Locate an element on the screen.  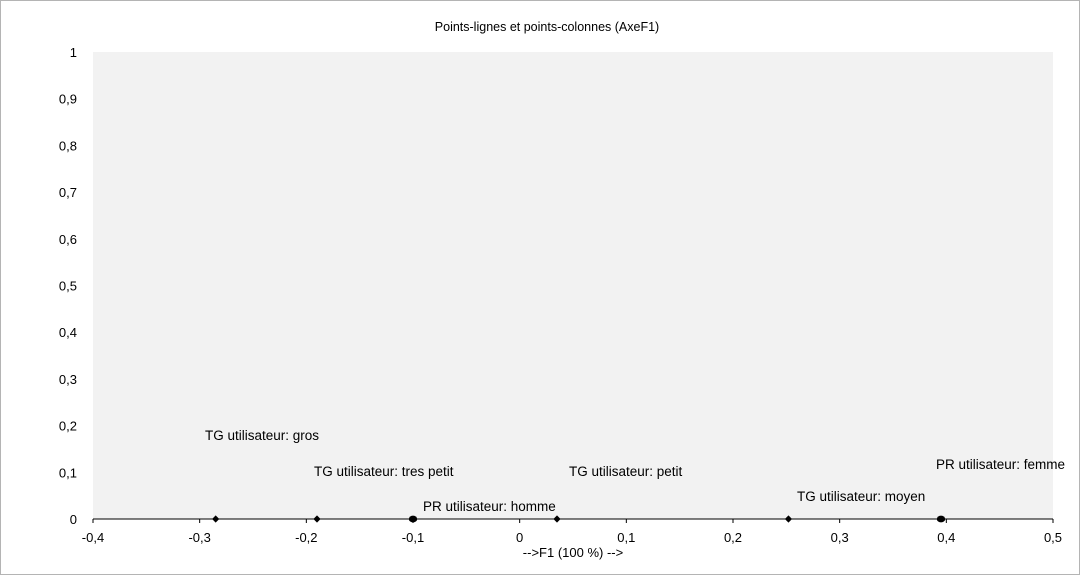
y-tick-label: 0,4 is located at coordinates (68, 332).